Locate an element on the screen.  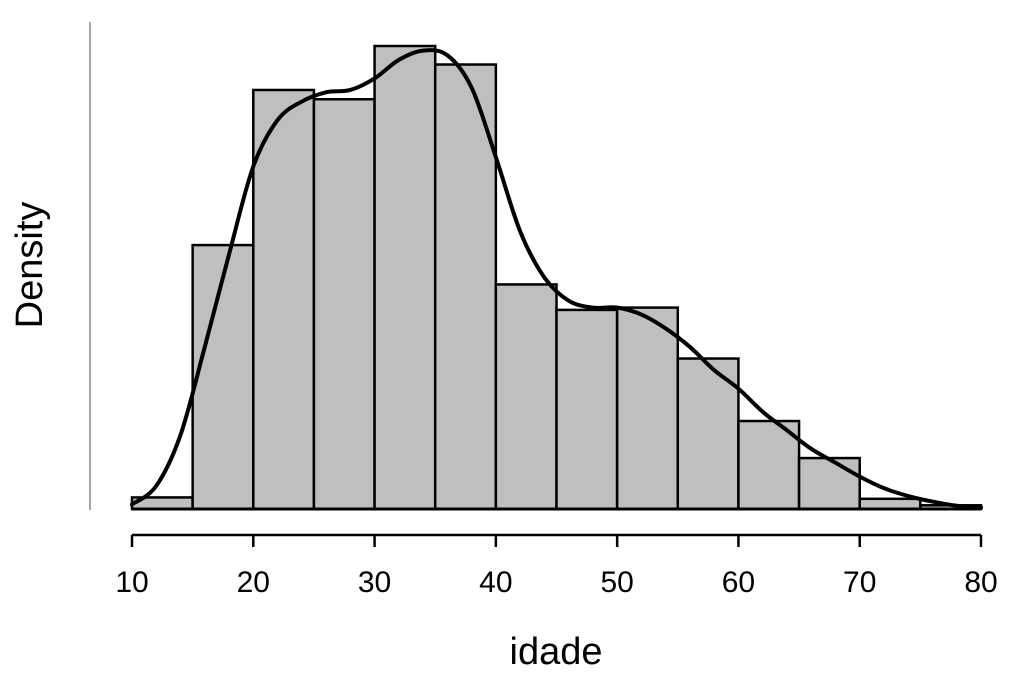
x-tick-label: 80 is located at coordinates (980, 582).